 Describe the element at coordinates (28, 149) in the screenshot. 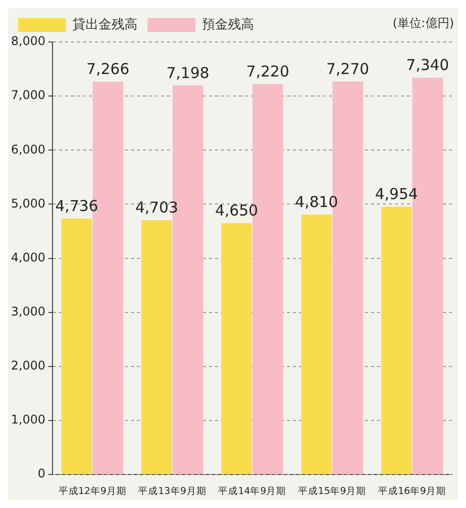

I see `y-tick-label: 6,000` at that location.